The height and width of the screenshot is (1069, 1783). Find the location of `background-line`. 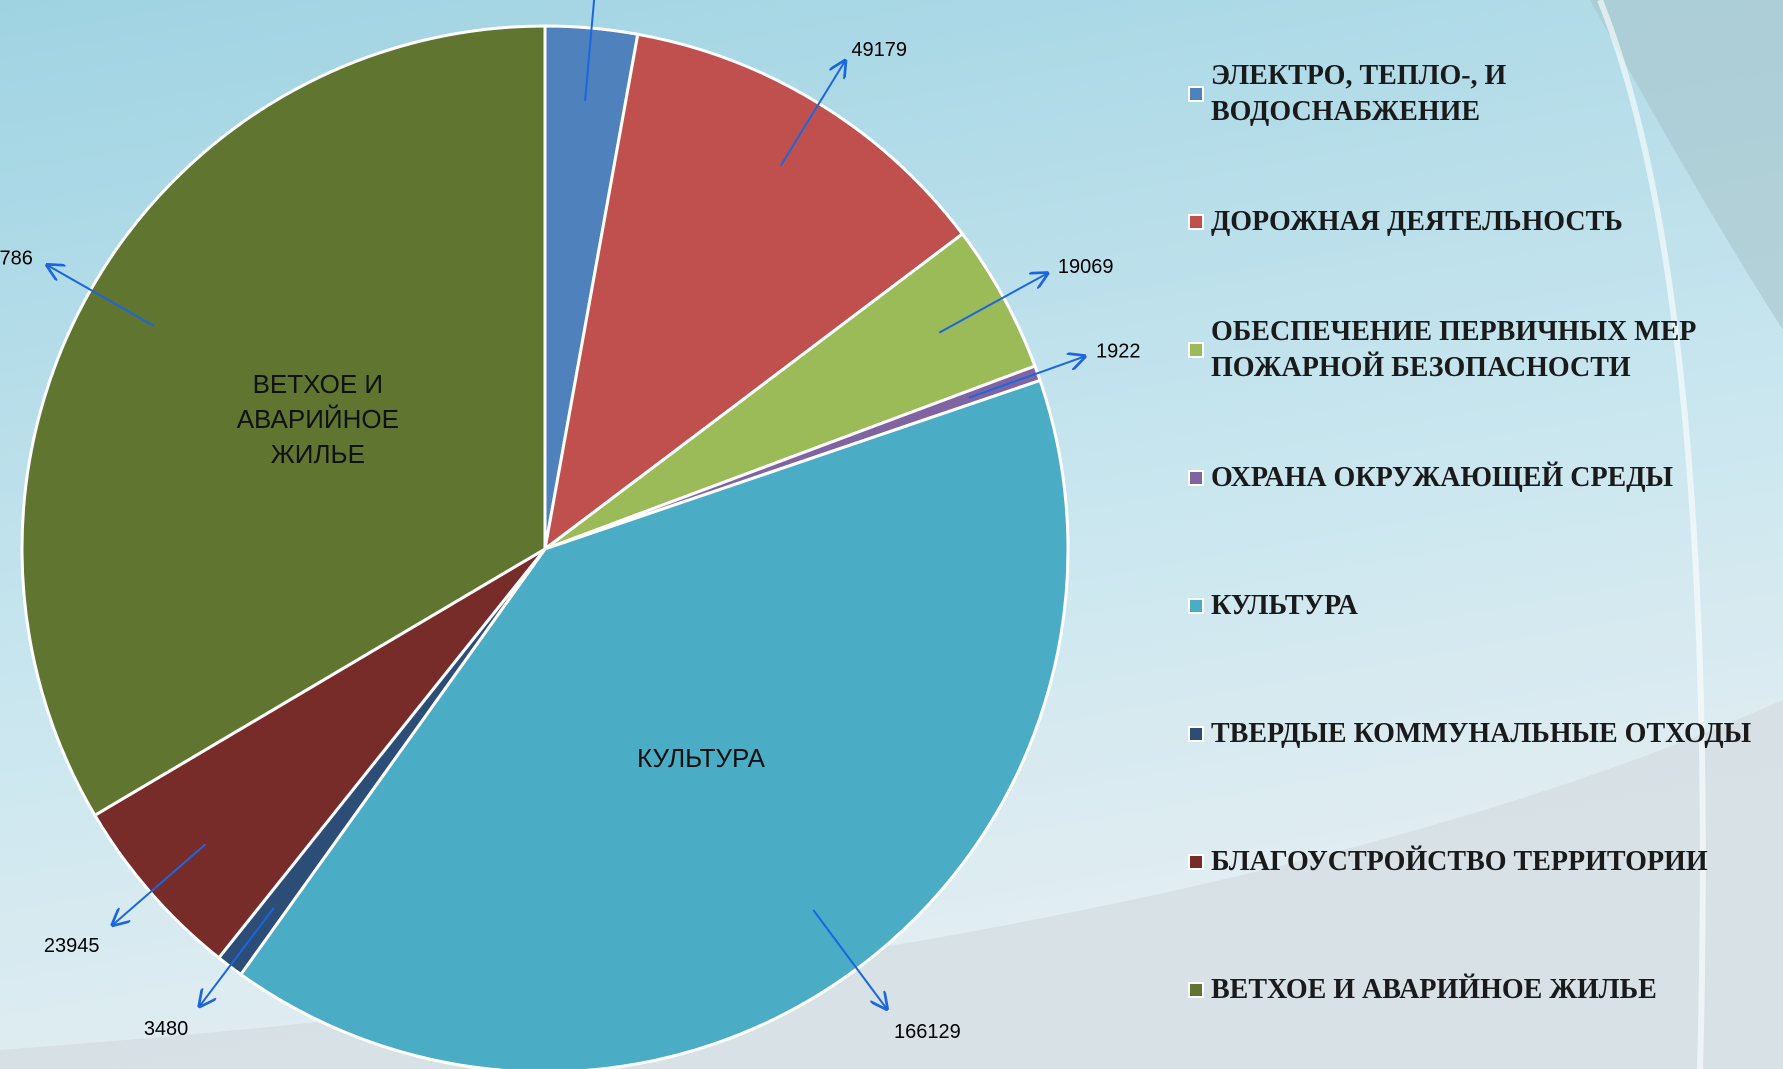

background-line is located at coordinates (1651, 534).